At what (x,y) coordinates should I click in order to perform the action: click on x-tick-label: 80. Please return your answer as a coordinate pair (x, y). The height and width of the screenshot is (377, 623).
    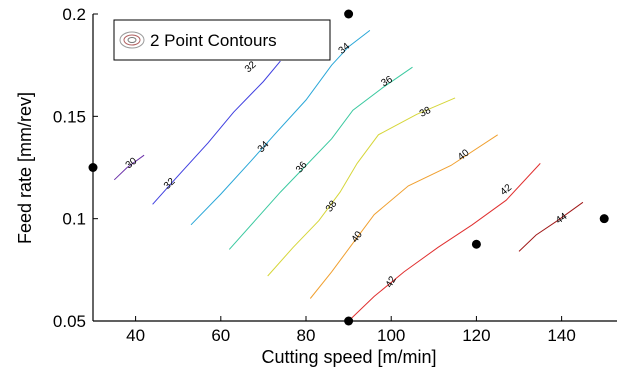
    Looking at the image, I should click on (306, 335).